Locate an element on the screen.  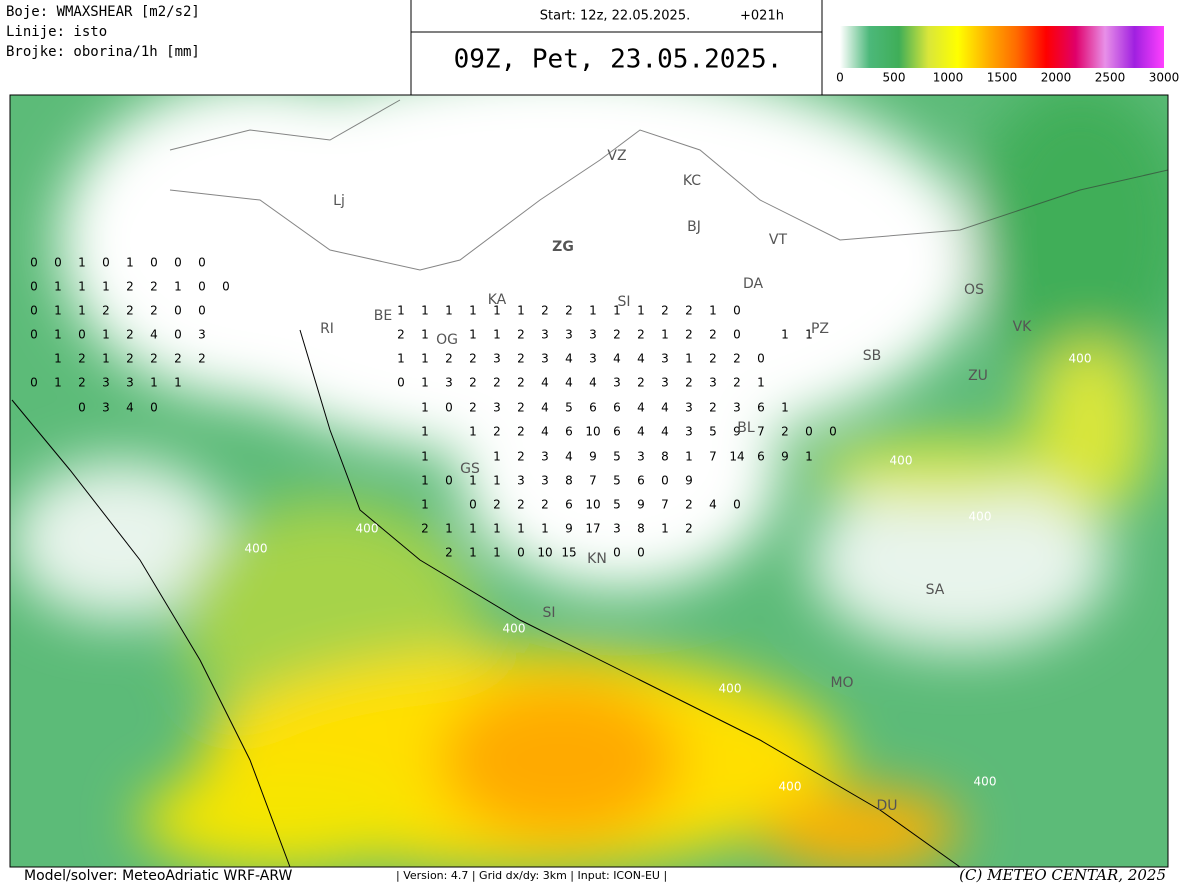
city-label: SB is located at coordinates (872, 356).